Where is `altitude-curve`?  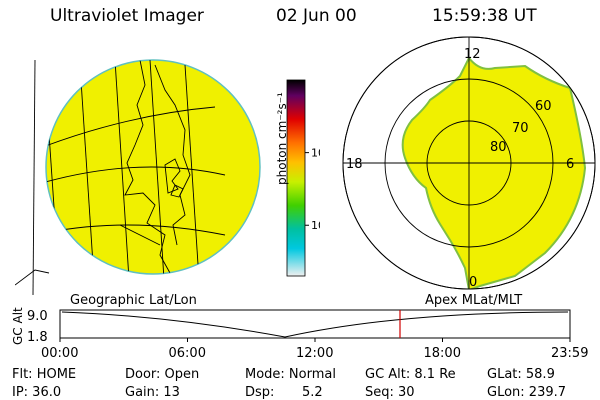 altitude-curve is located at coordinates (315, 324).